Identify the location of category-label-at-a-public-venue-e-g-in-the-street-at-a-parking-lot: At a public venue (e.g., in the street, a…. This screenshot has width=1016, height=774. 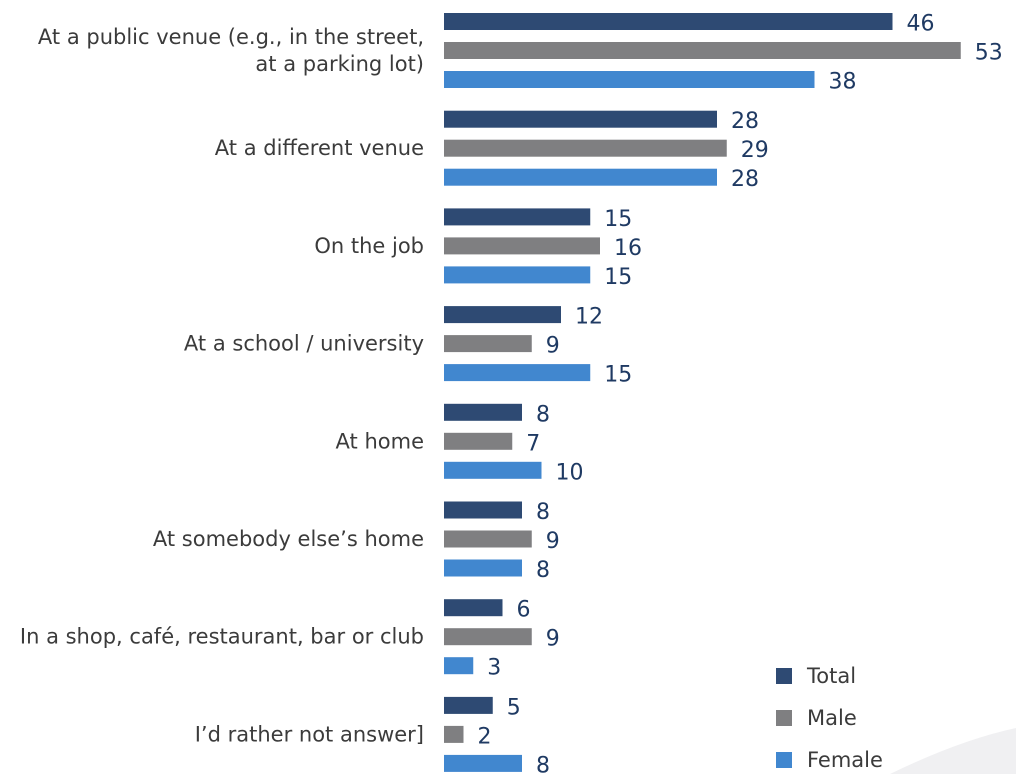
(231, 50).